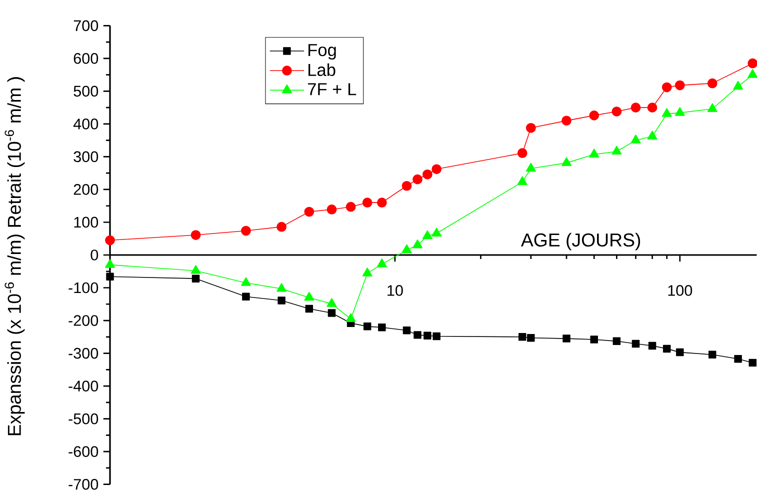  I want to click on y-tick-label: 200, so click(86, 189).